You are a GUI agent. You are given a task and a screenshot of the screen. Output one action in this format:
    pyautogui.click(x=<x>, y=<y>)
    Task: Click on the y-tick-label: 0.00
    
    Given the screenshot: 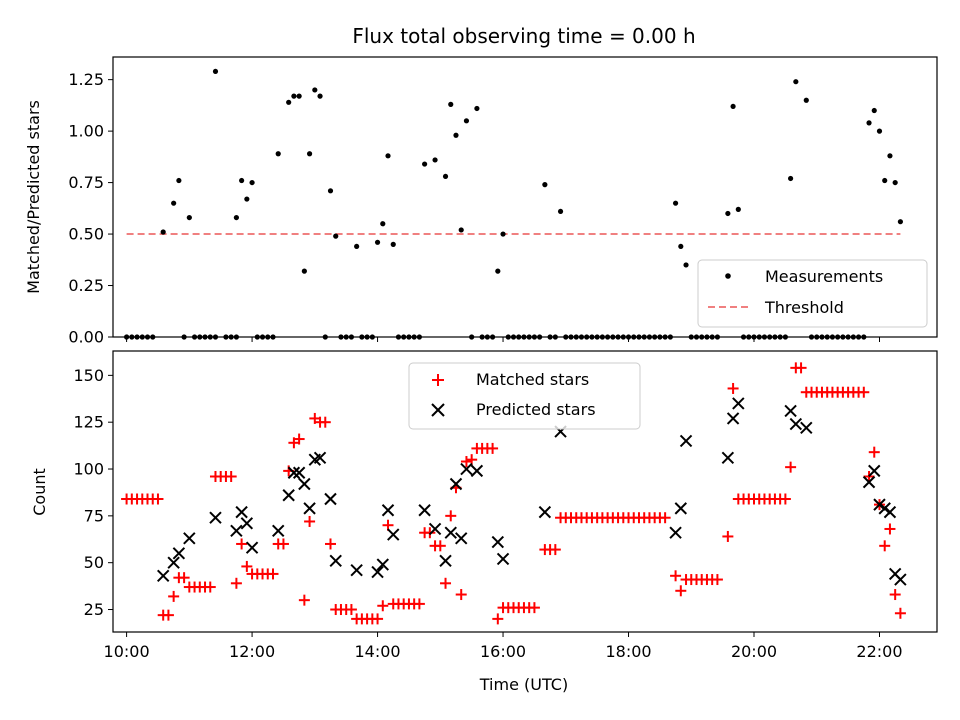 What is the action you would take?
    pyautogui.click(x=86, y=337)
    